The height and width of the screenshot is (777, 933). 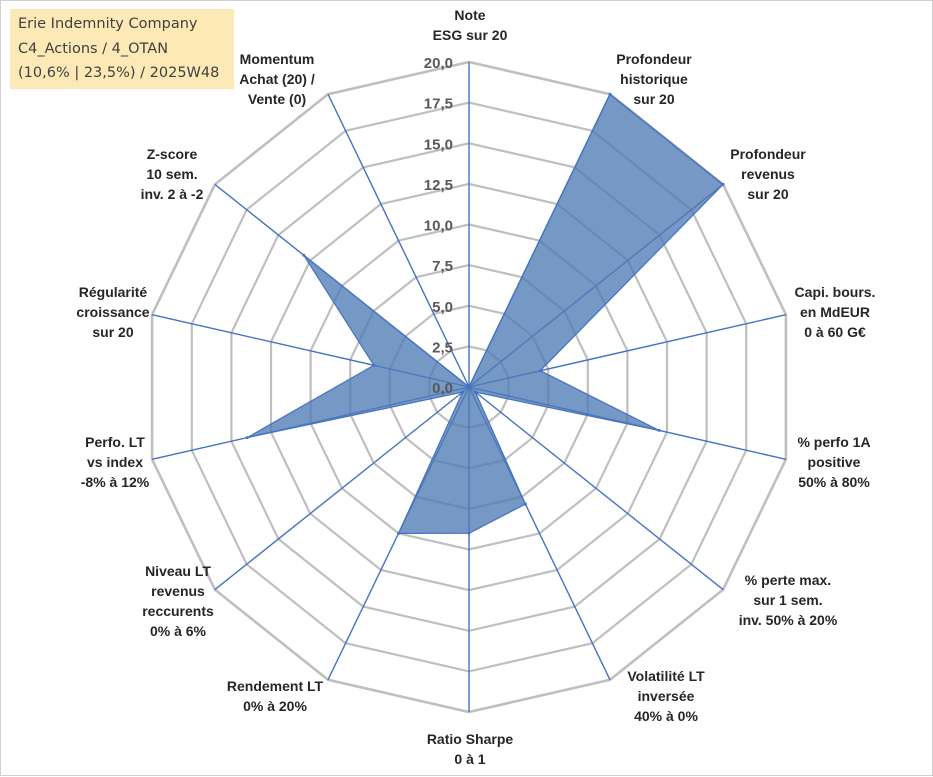 I want to click on axis-label-line: Note, so click(x=470, y=15).